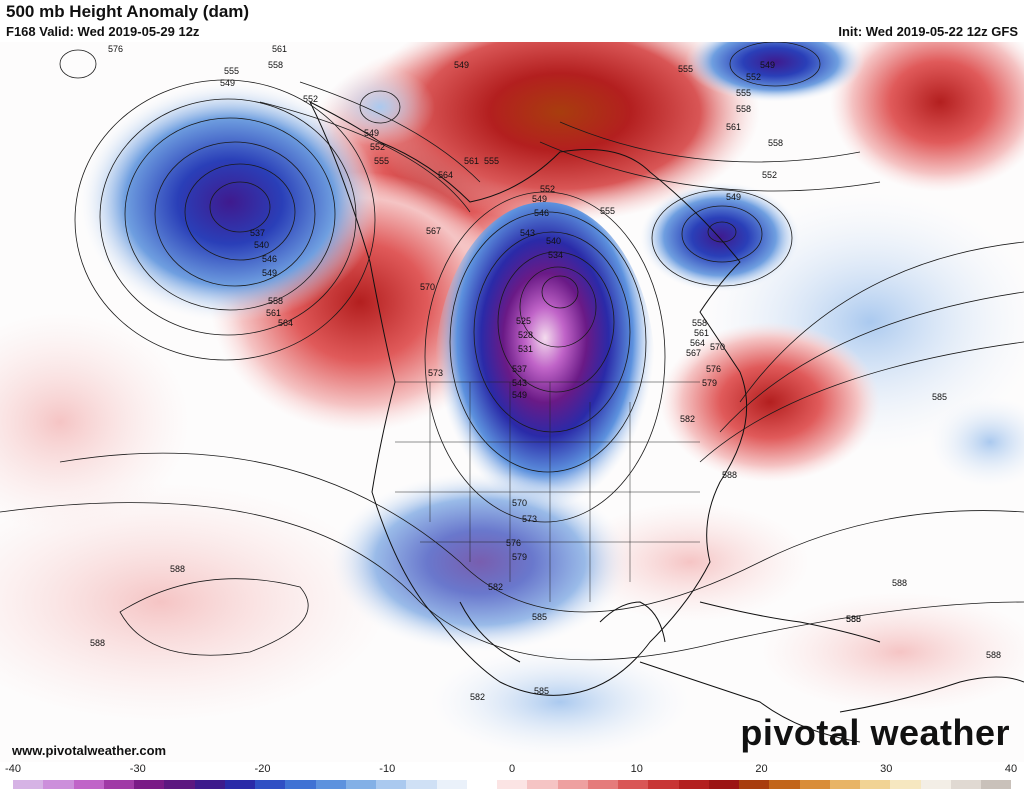 Image resolution: width=1024 pixels, height=791 pixels. What do you see at coordinates (525, 349) in the screenshot?
I see `contour-label: 531` at bounding box center [525, 349].